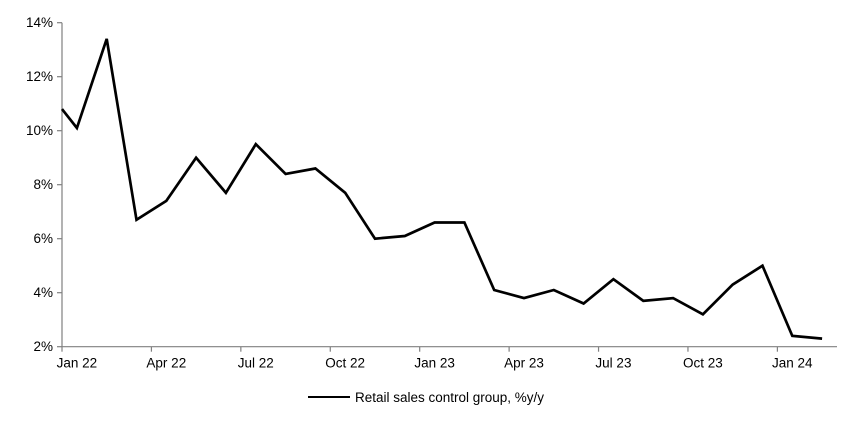  I want to click on chart-legend: Retail sales control group, %y/y, so click(426, 397).